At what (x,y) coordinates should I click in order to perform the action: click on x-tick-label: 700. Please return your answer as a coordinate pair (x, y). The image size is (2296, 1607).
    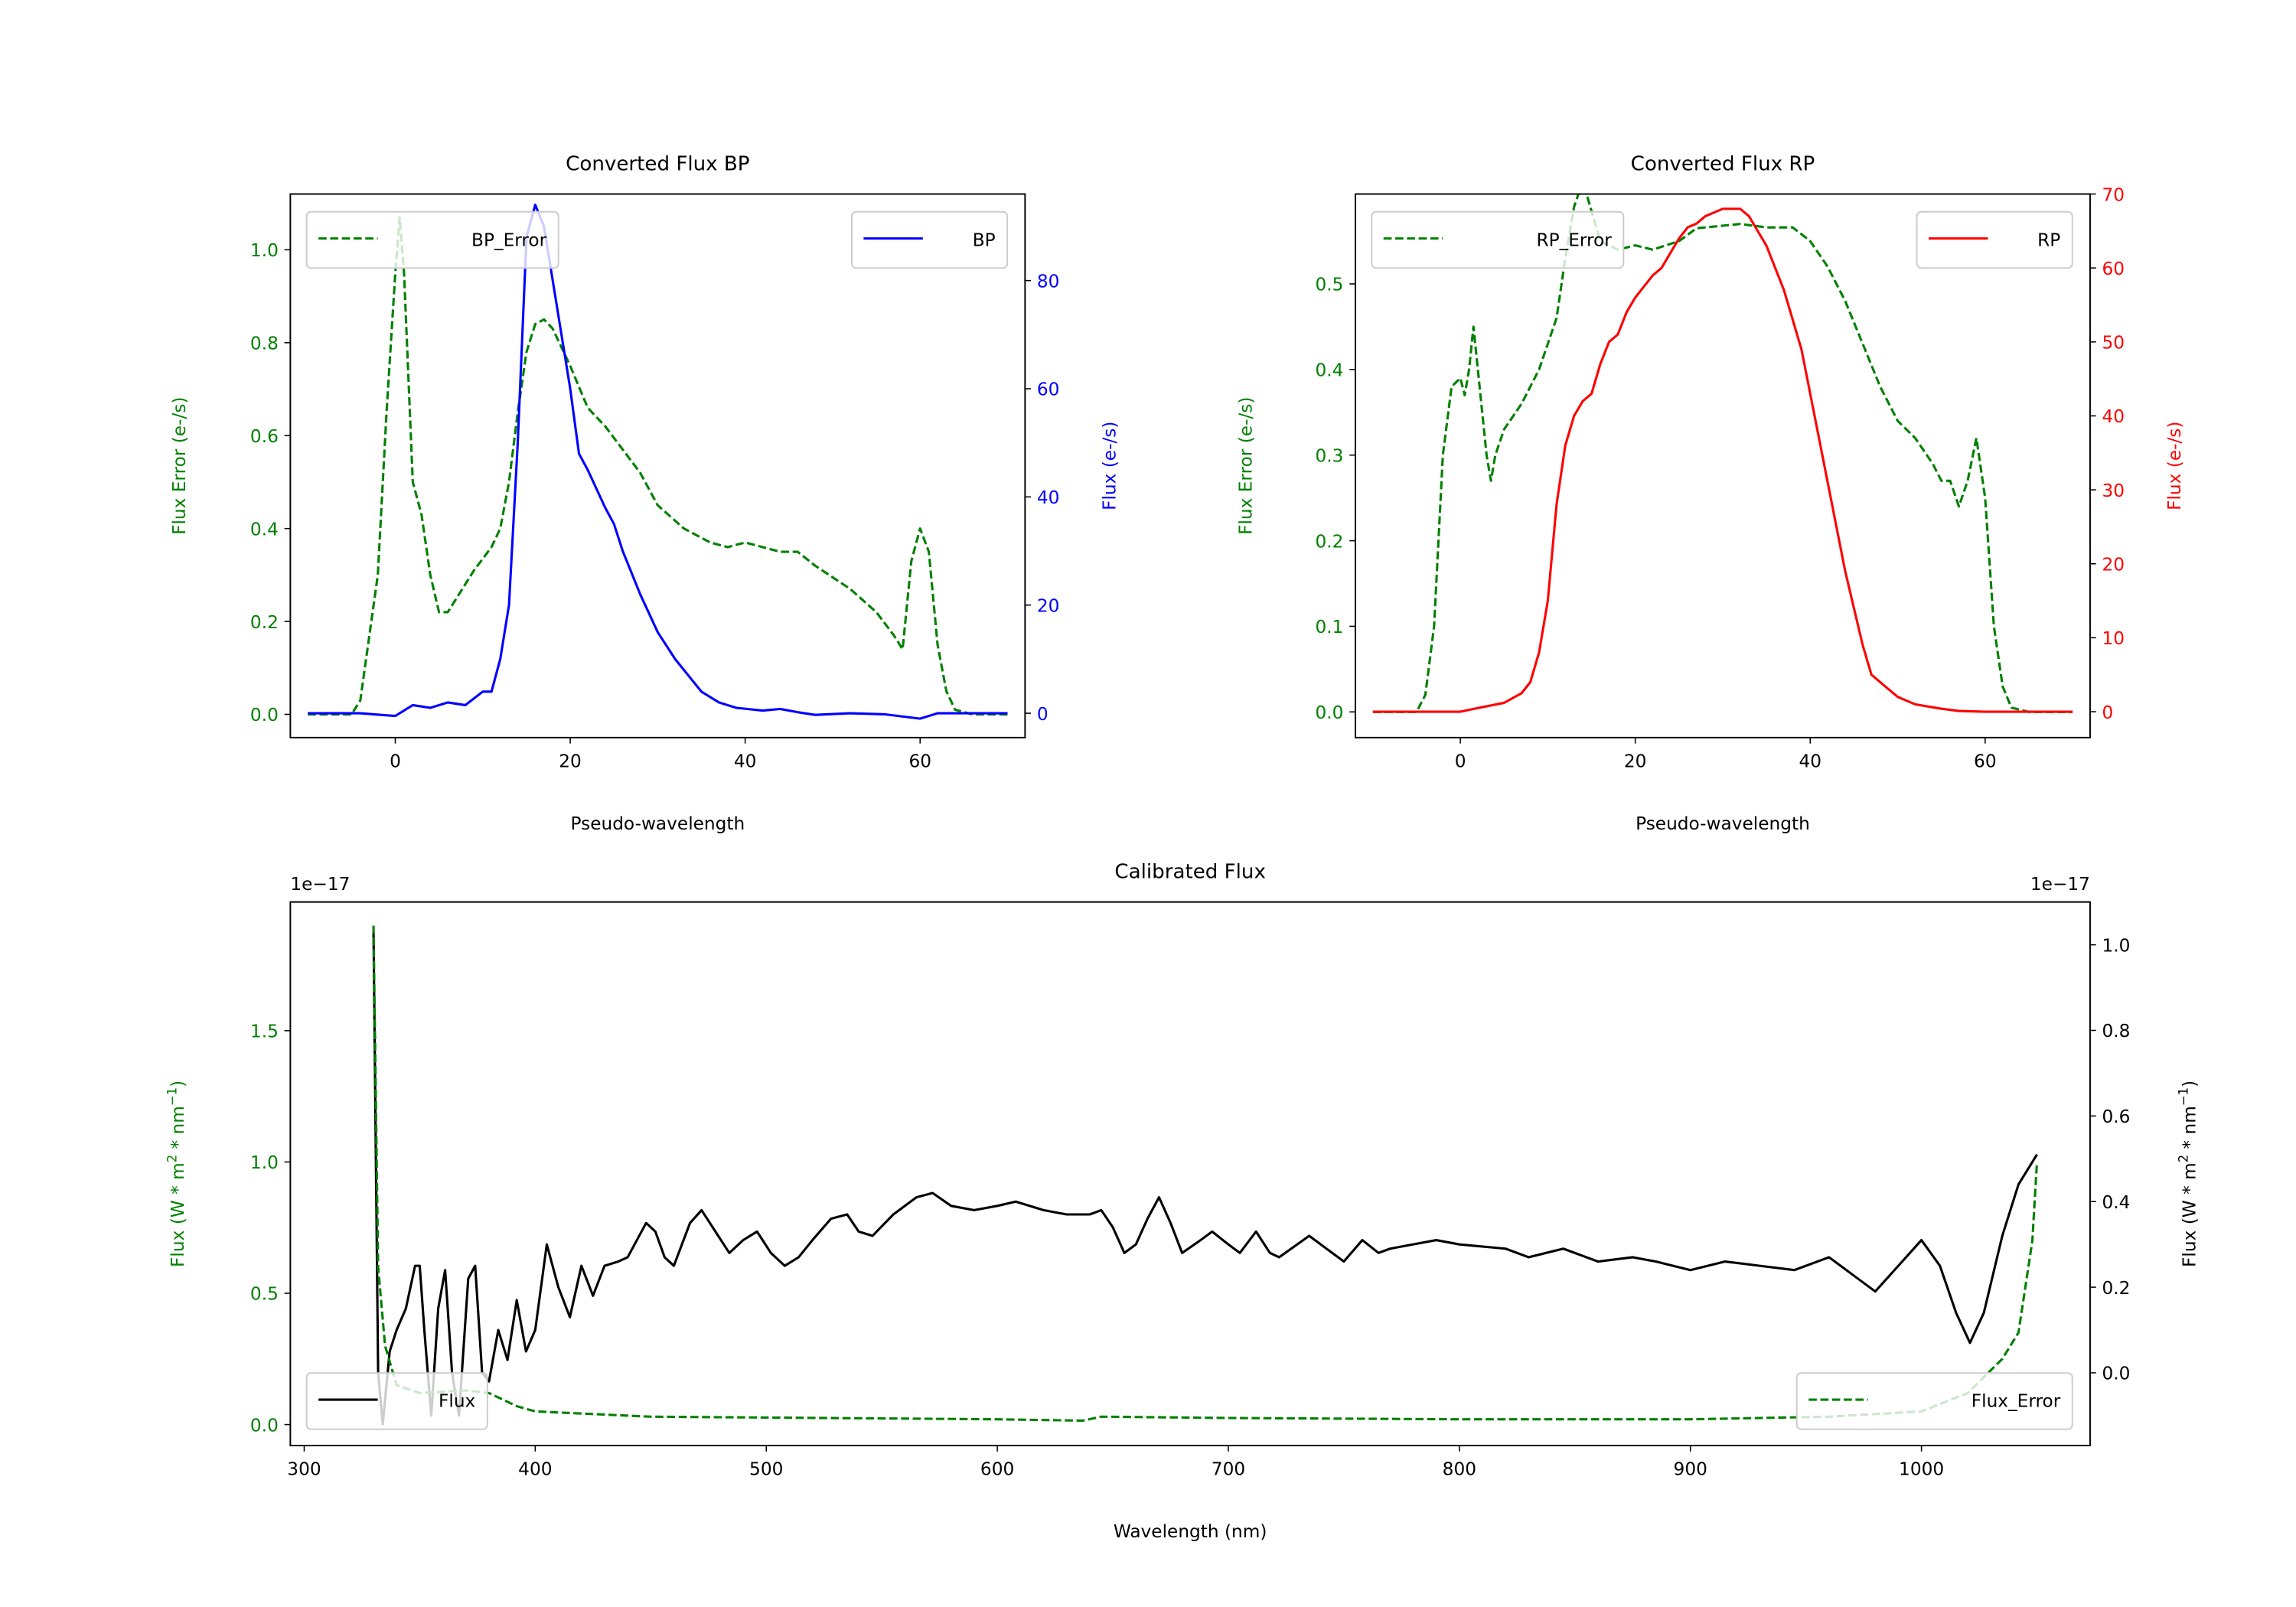
    Looking at the image, I should click on (1228, 1470).